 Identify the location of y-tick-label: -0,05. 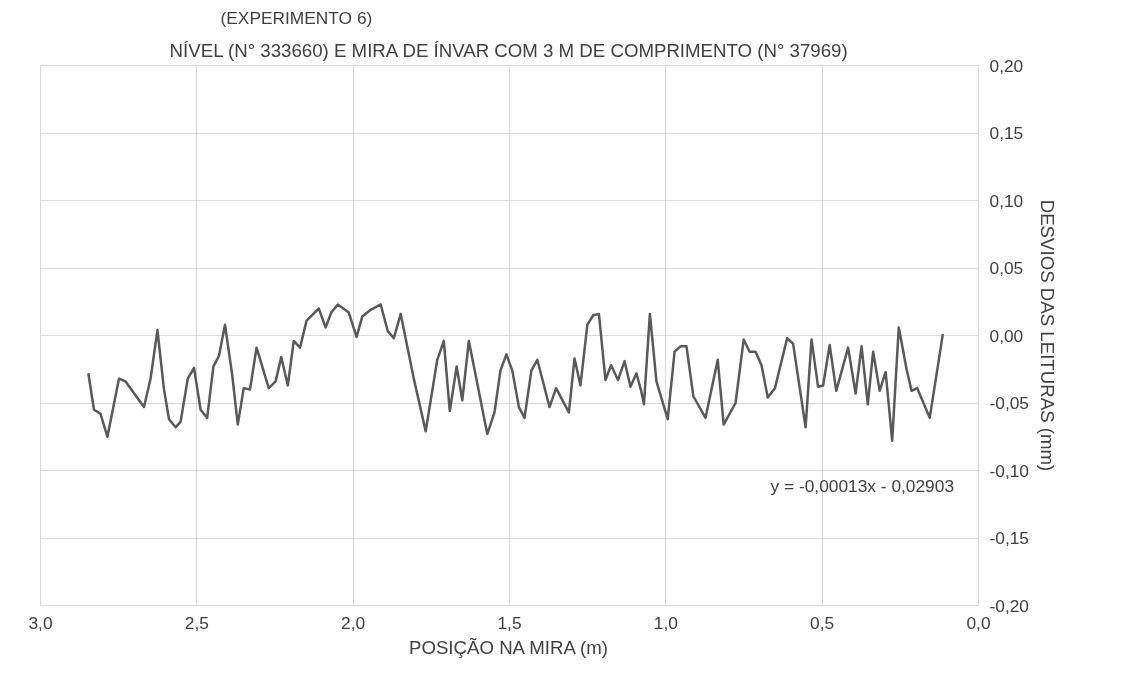
(1009, 403).